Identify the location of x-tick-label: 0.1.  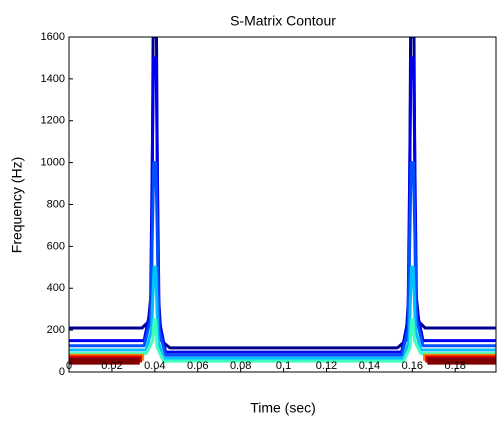
(283, 366).